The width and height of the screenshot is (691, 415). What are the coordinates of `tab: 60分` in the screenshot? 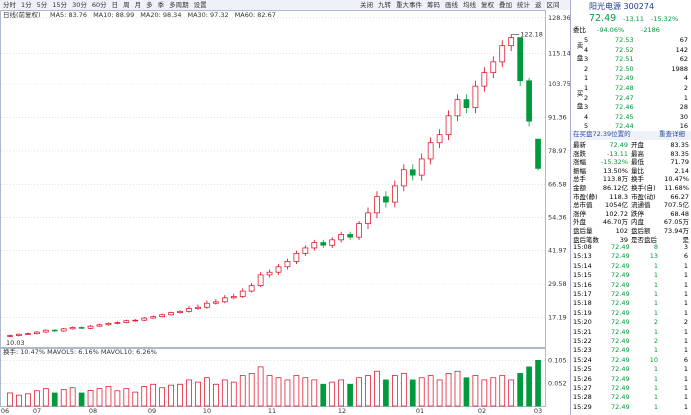 It's located at (99, 4).